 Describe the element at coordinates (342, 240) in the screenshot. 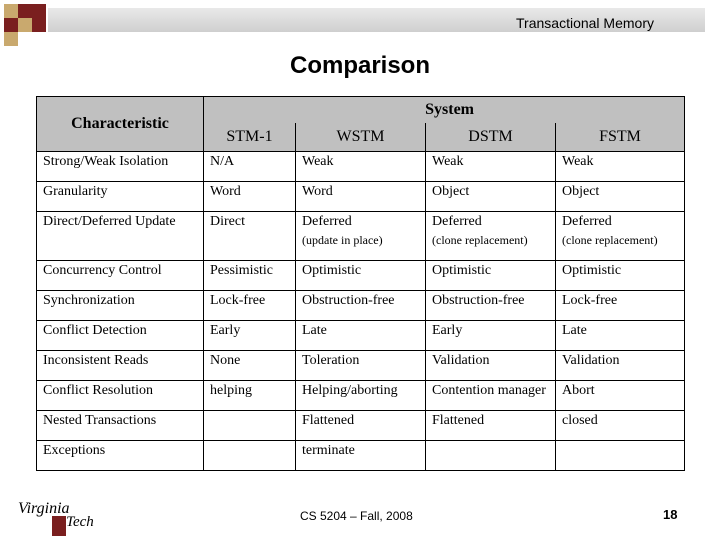

I see `cell-note: (update in place)` at that location.